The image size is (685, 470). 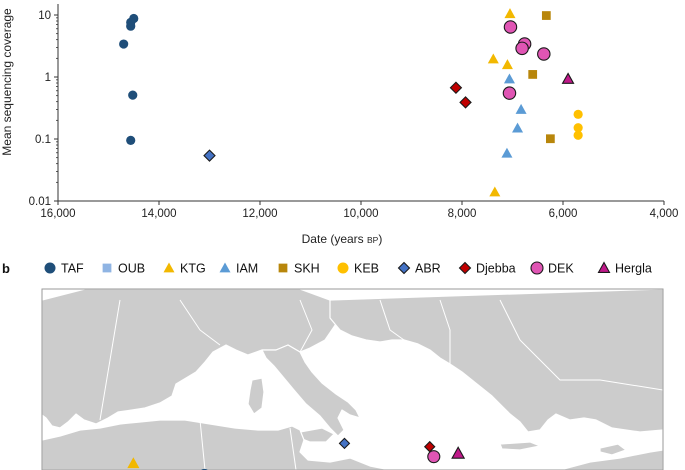 What do you see at coordinates (311, 390) in the screenshot?
I see `map-land-italy` at bounding box center [311, 390].